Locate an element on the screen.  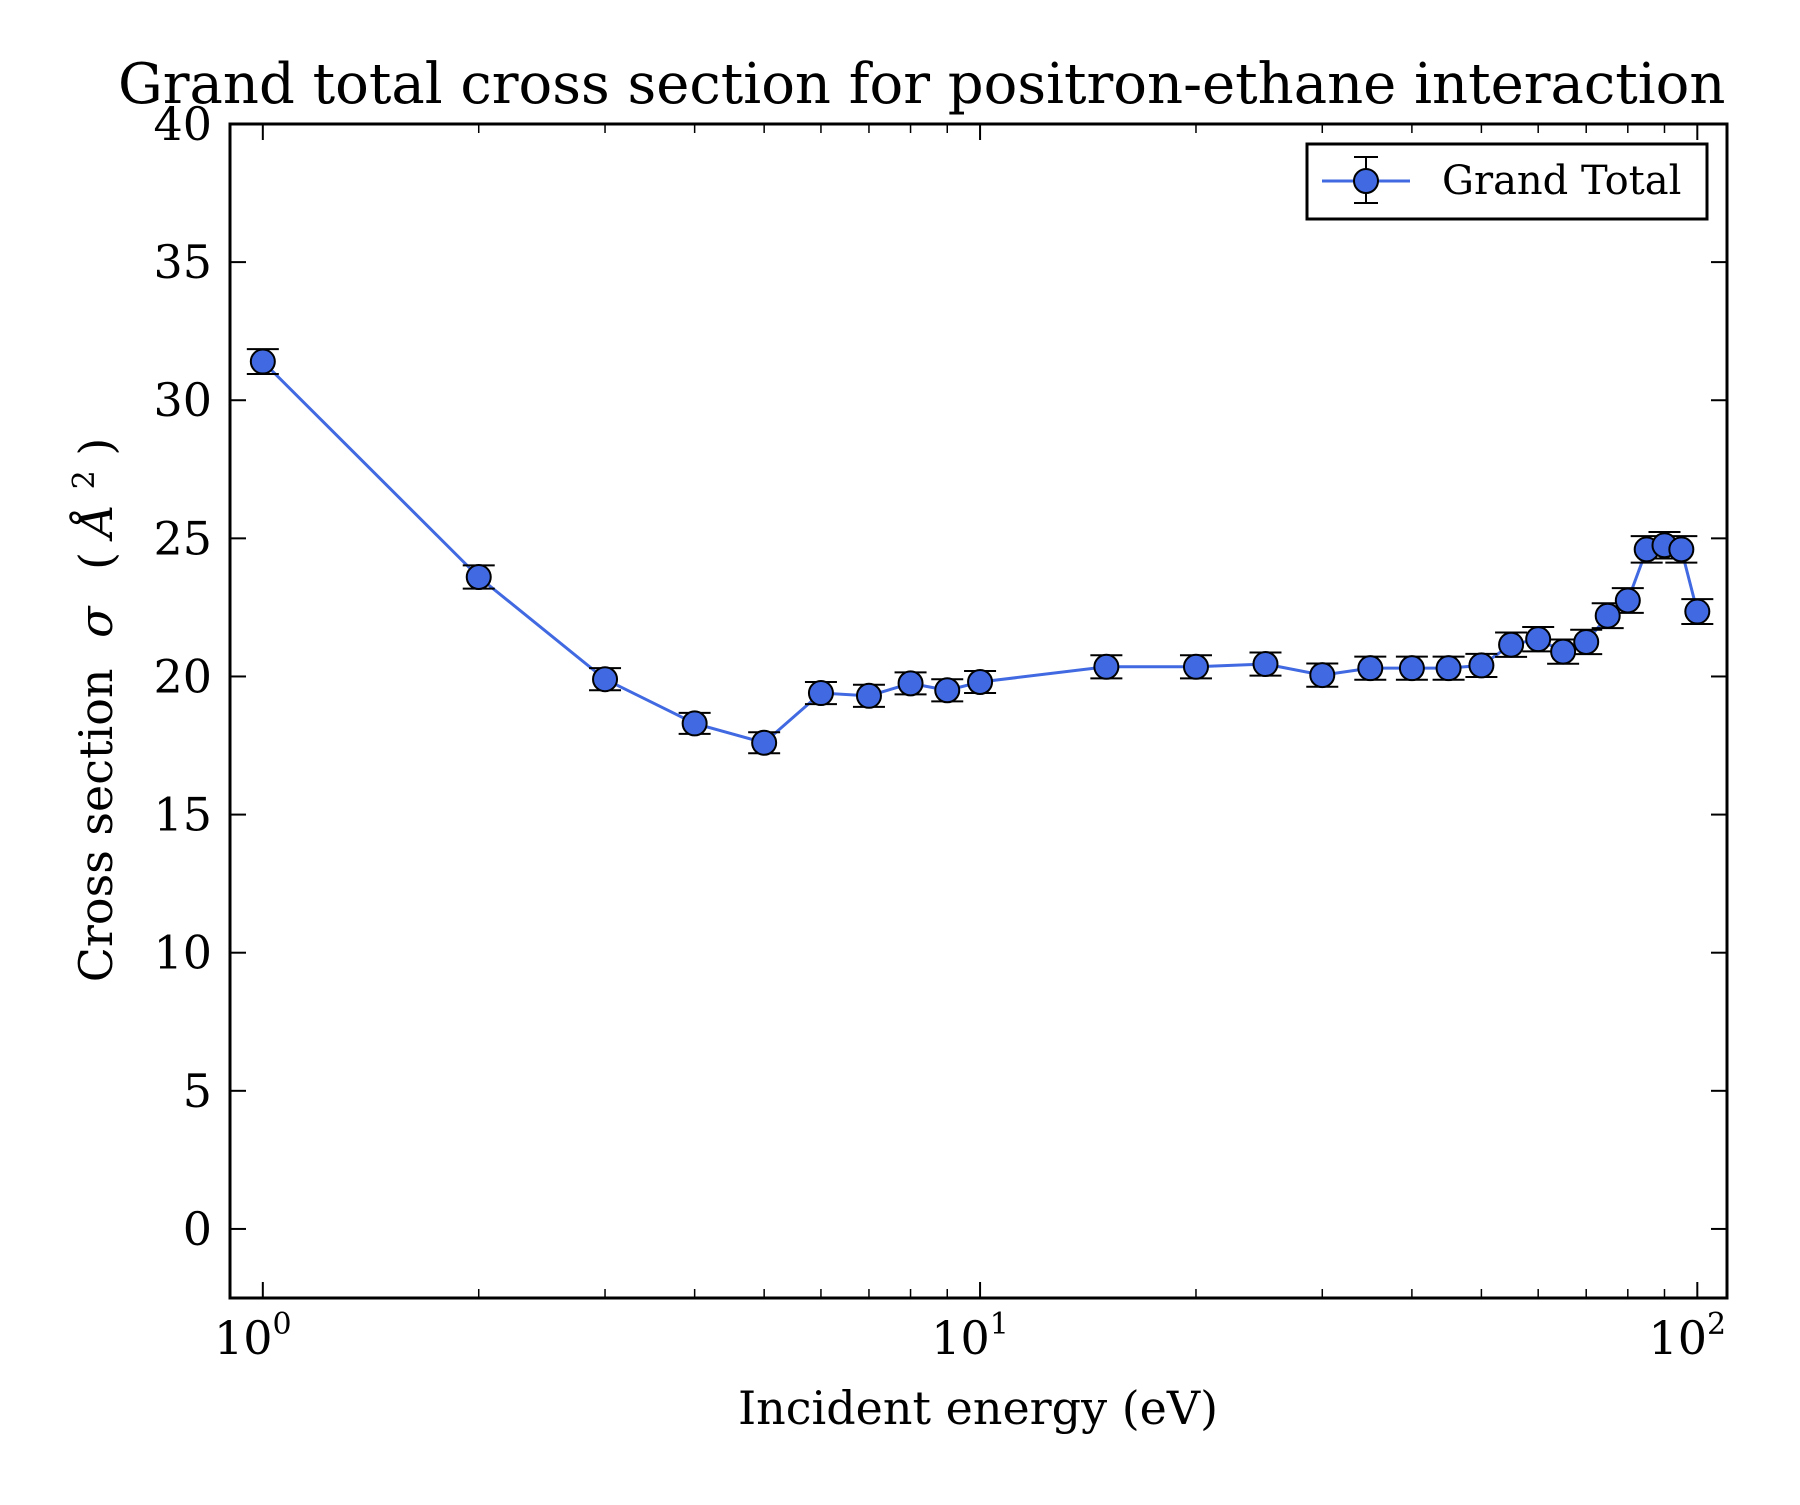
y-tick-label: 5 is located at coordinates (197, 1091).